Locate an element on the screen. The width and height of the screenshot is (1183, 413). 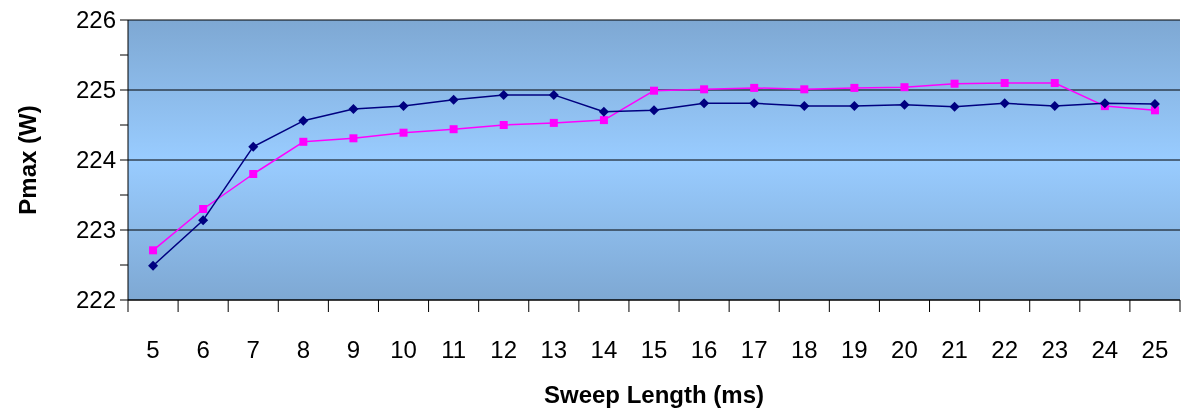
y-tick-label: 224 is located at coordinates (95, 160).